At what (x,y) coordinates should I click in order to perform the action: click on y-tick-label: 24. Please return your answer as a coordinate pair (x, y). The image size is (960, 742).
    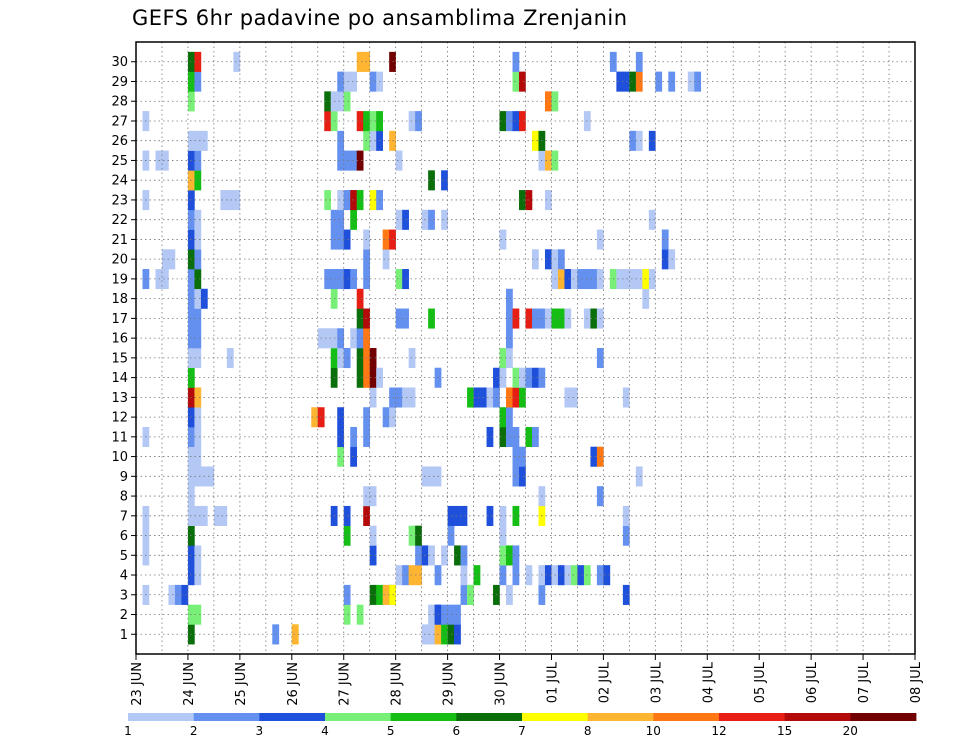
    Looking at the image, I should click on (119, 181).